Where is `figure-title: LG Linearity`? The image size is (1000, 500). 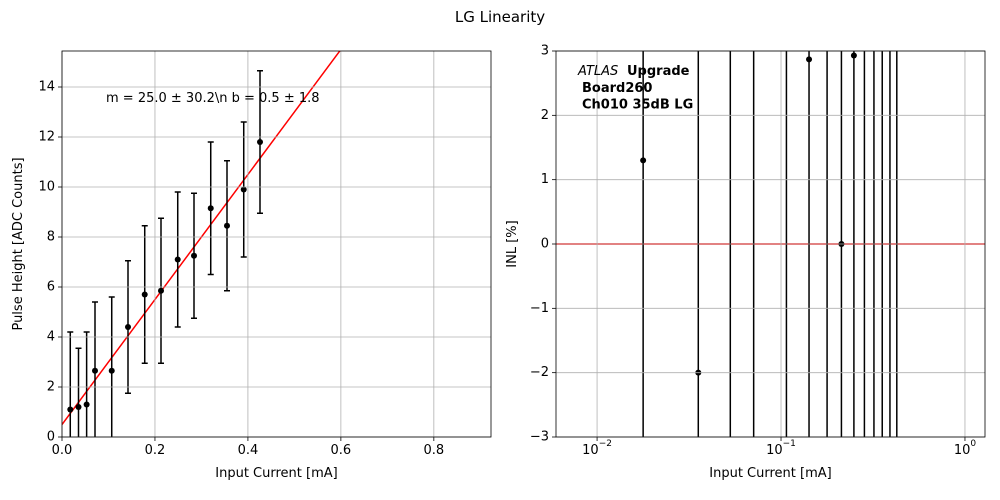
figure-title: LG Linearity is located at coordinates (500, 17).